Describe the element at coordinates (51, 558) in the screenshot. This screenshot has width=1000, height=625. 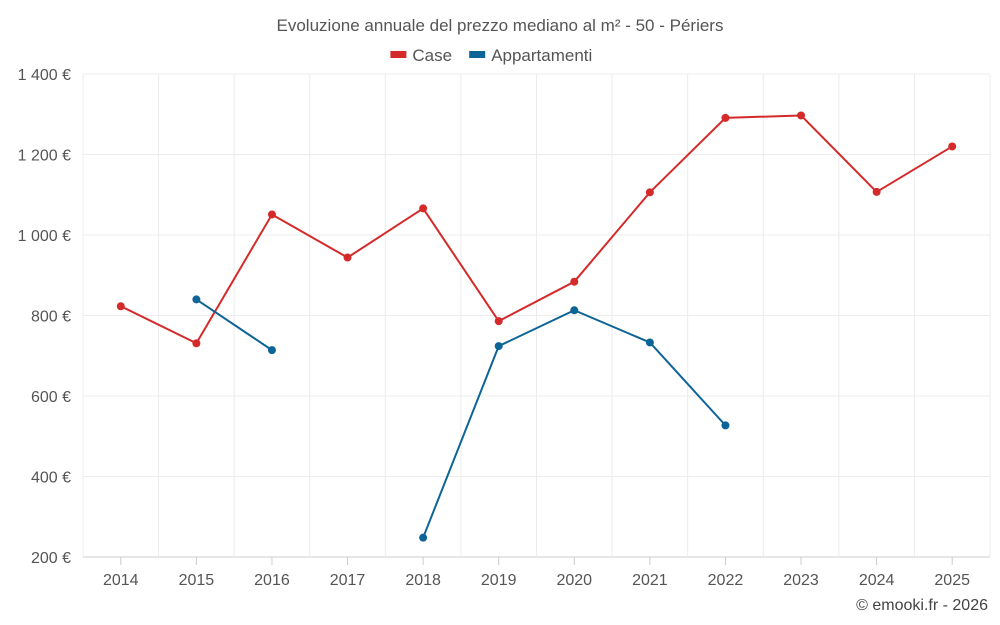
I see `y-tick-label: 200 €` at that location.